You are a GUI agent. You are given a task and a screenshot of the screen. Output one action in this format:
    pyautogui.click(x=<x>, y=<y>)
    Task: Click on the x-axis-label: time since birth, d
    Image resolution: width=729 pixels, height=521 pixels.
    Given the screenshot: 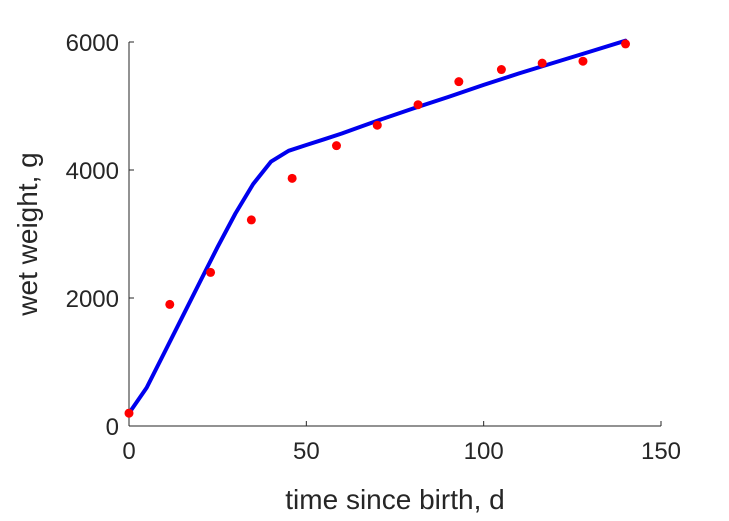 What is the action you would take?
    pyautogui.click(x=394, y=499)
    